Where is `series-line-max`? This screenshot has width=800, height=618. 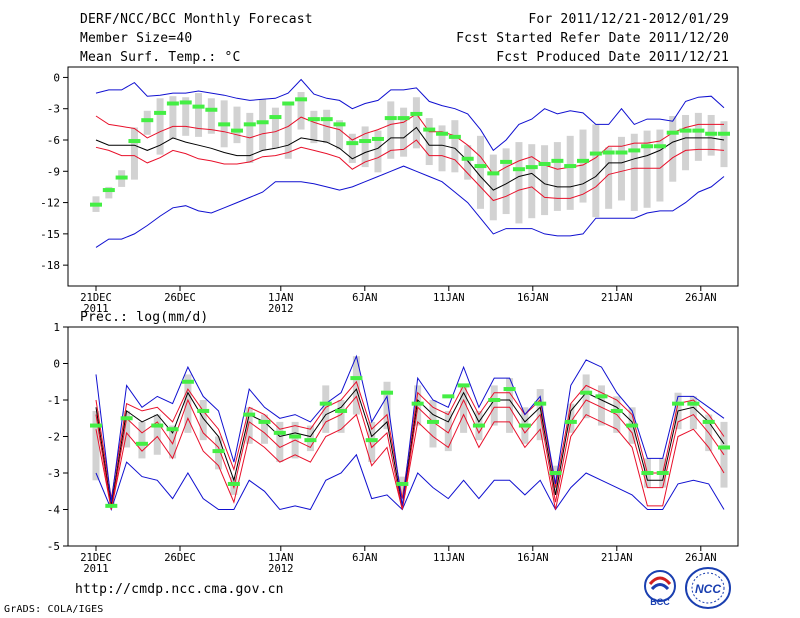
series-line-max is located at coordinates (410, 115).